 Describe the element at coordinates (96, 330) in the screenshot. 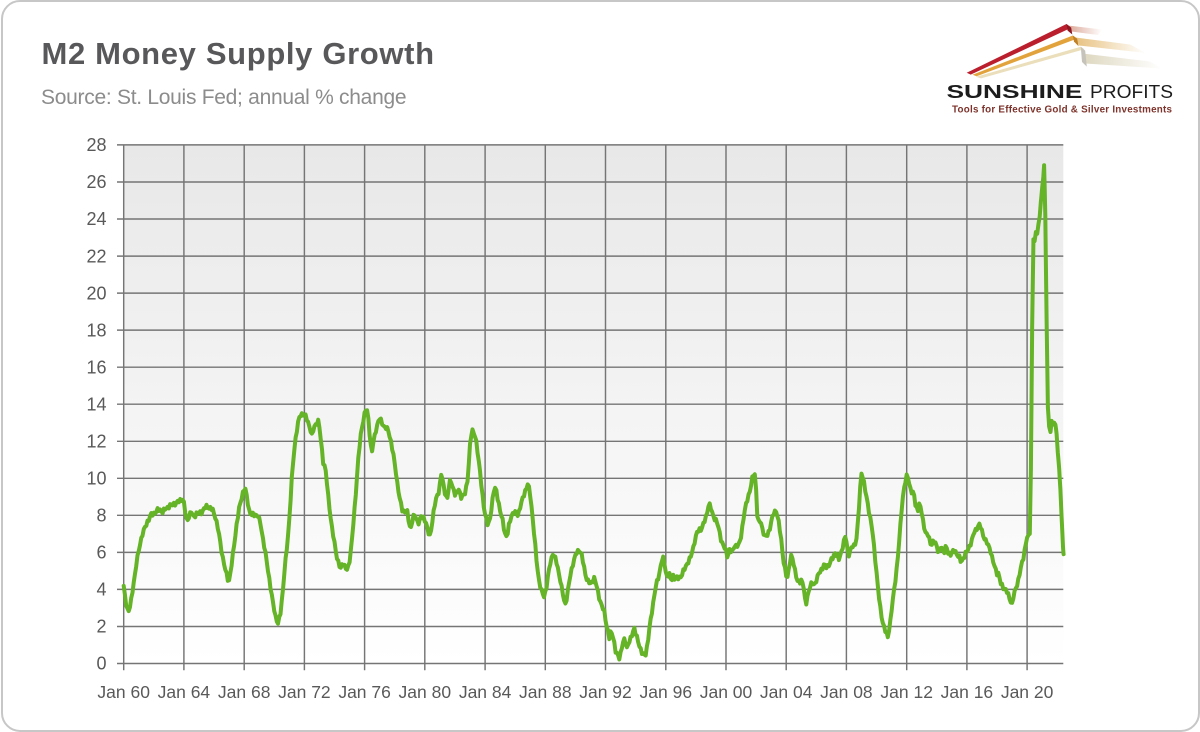

I see `svg-text: 18` at that location.